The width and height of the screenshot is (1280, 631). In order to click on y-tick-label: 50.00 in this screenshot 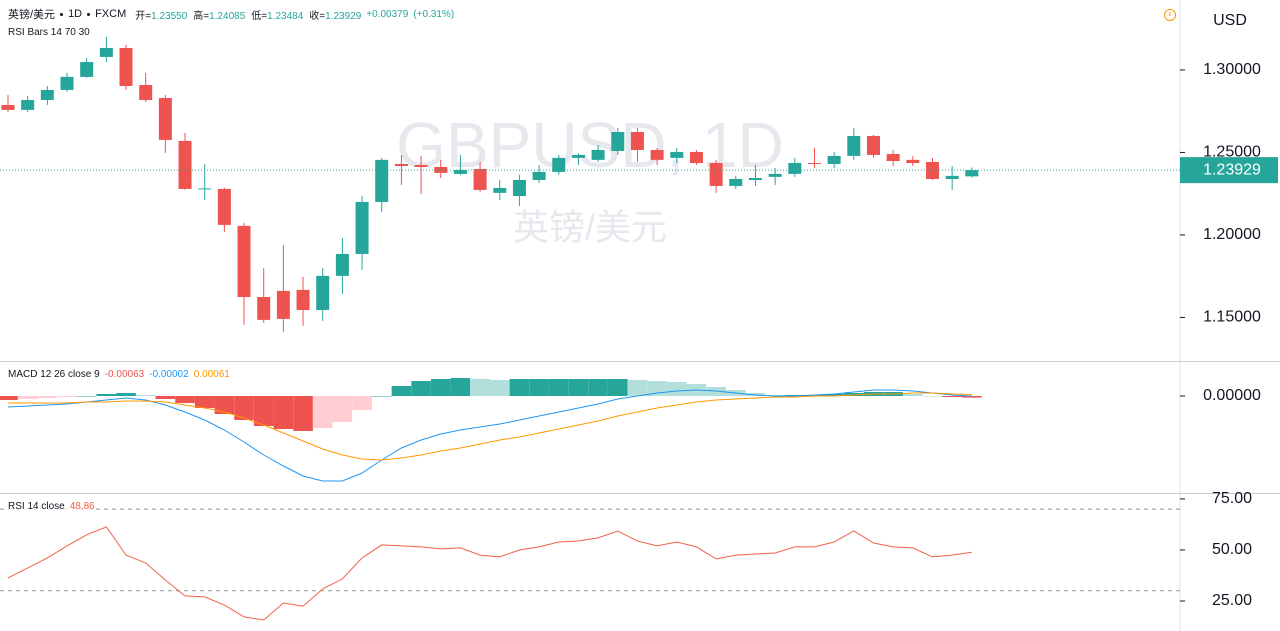, I will do `click(1232, 549)`.